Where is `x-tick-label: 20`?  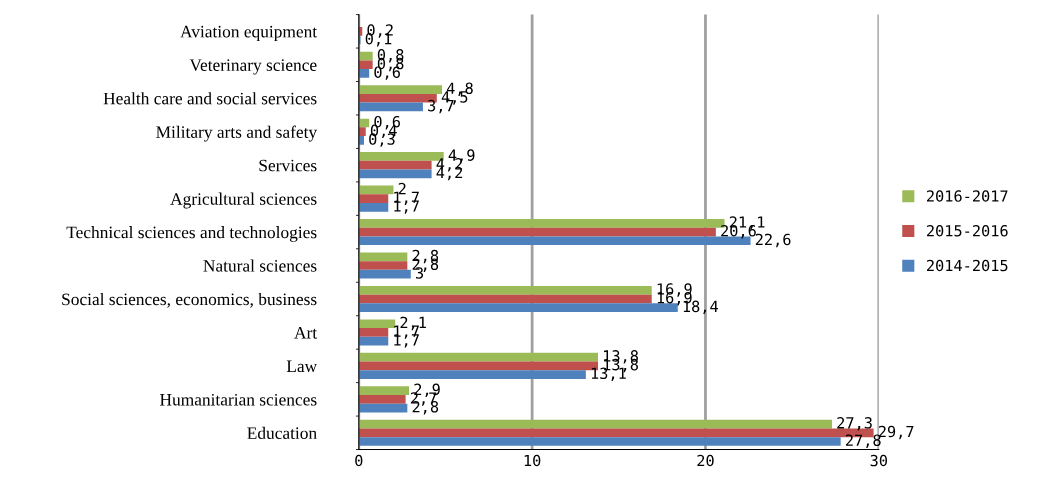 x-tick-label: 20 is located at coordinates (705, 460).